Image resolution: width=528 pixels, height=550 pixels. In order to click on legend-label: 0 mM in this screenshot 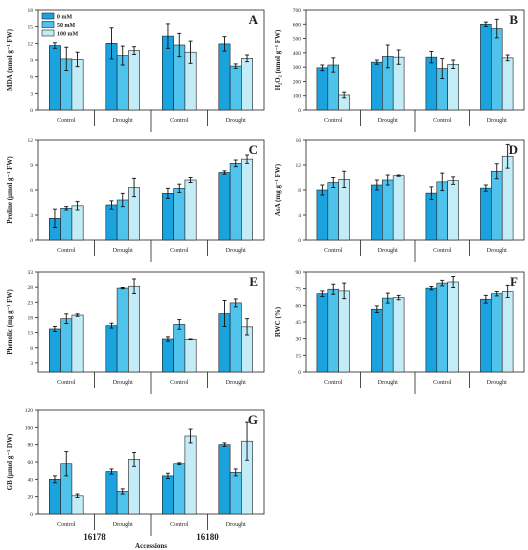, I will do `click(64, 18)`.